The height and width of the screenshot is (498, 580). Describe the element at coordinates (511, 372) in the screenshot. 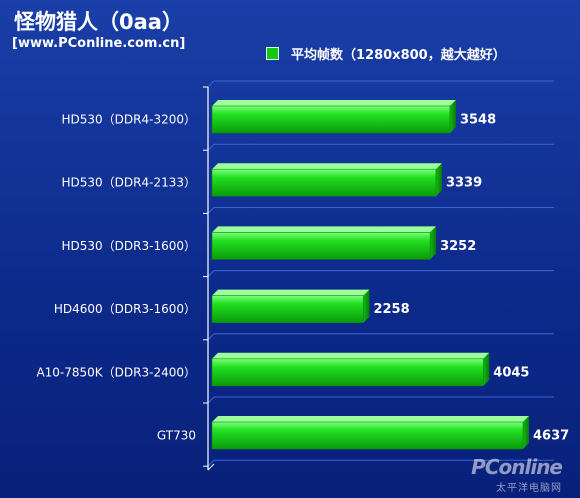

I see `value-label: 4045` at that location.